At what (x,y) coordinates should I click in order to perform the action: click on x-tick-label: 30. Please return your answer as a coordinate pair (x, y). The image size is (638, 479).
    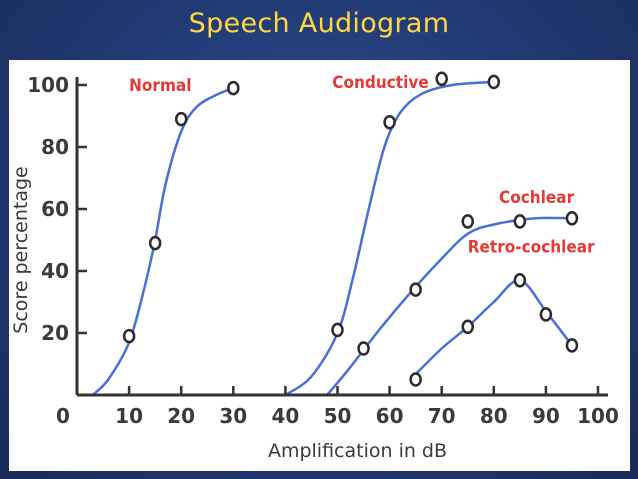
    Looking at the image, I should click on (233, 416).